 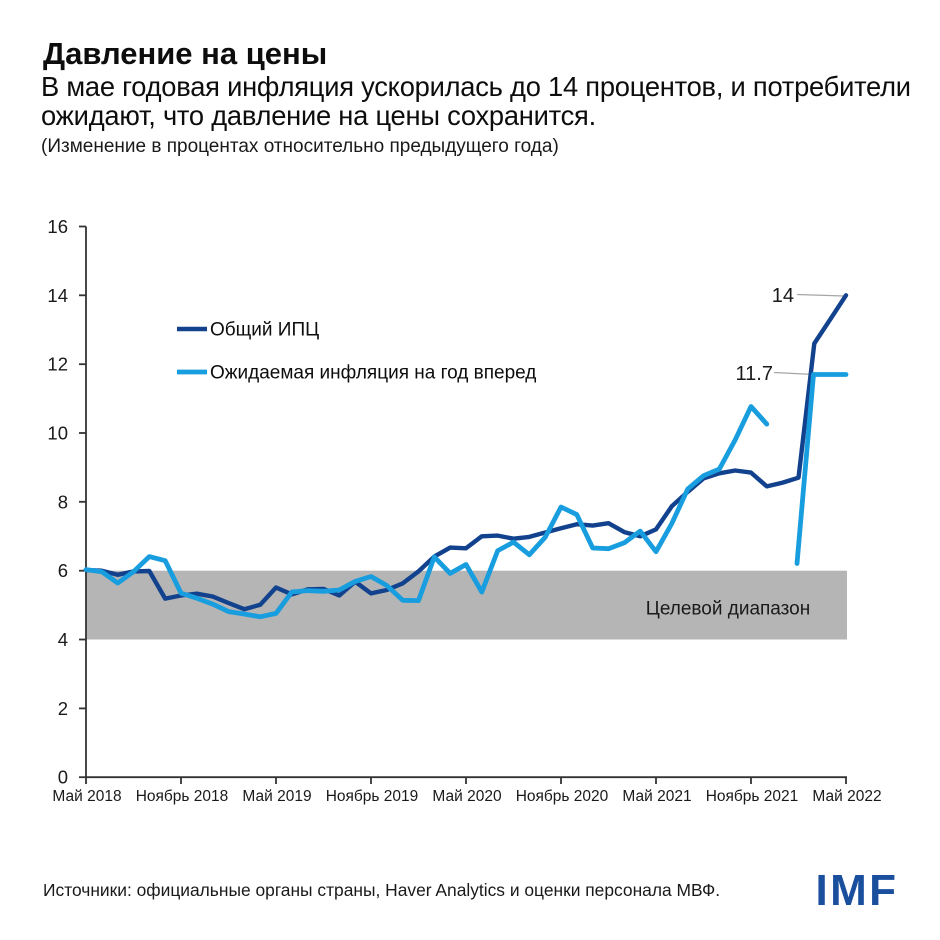 I want to click on svg-text: Май 2021, so click(x=656, y=796).